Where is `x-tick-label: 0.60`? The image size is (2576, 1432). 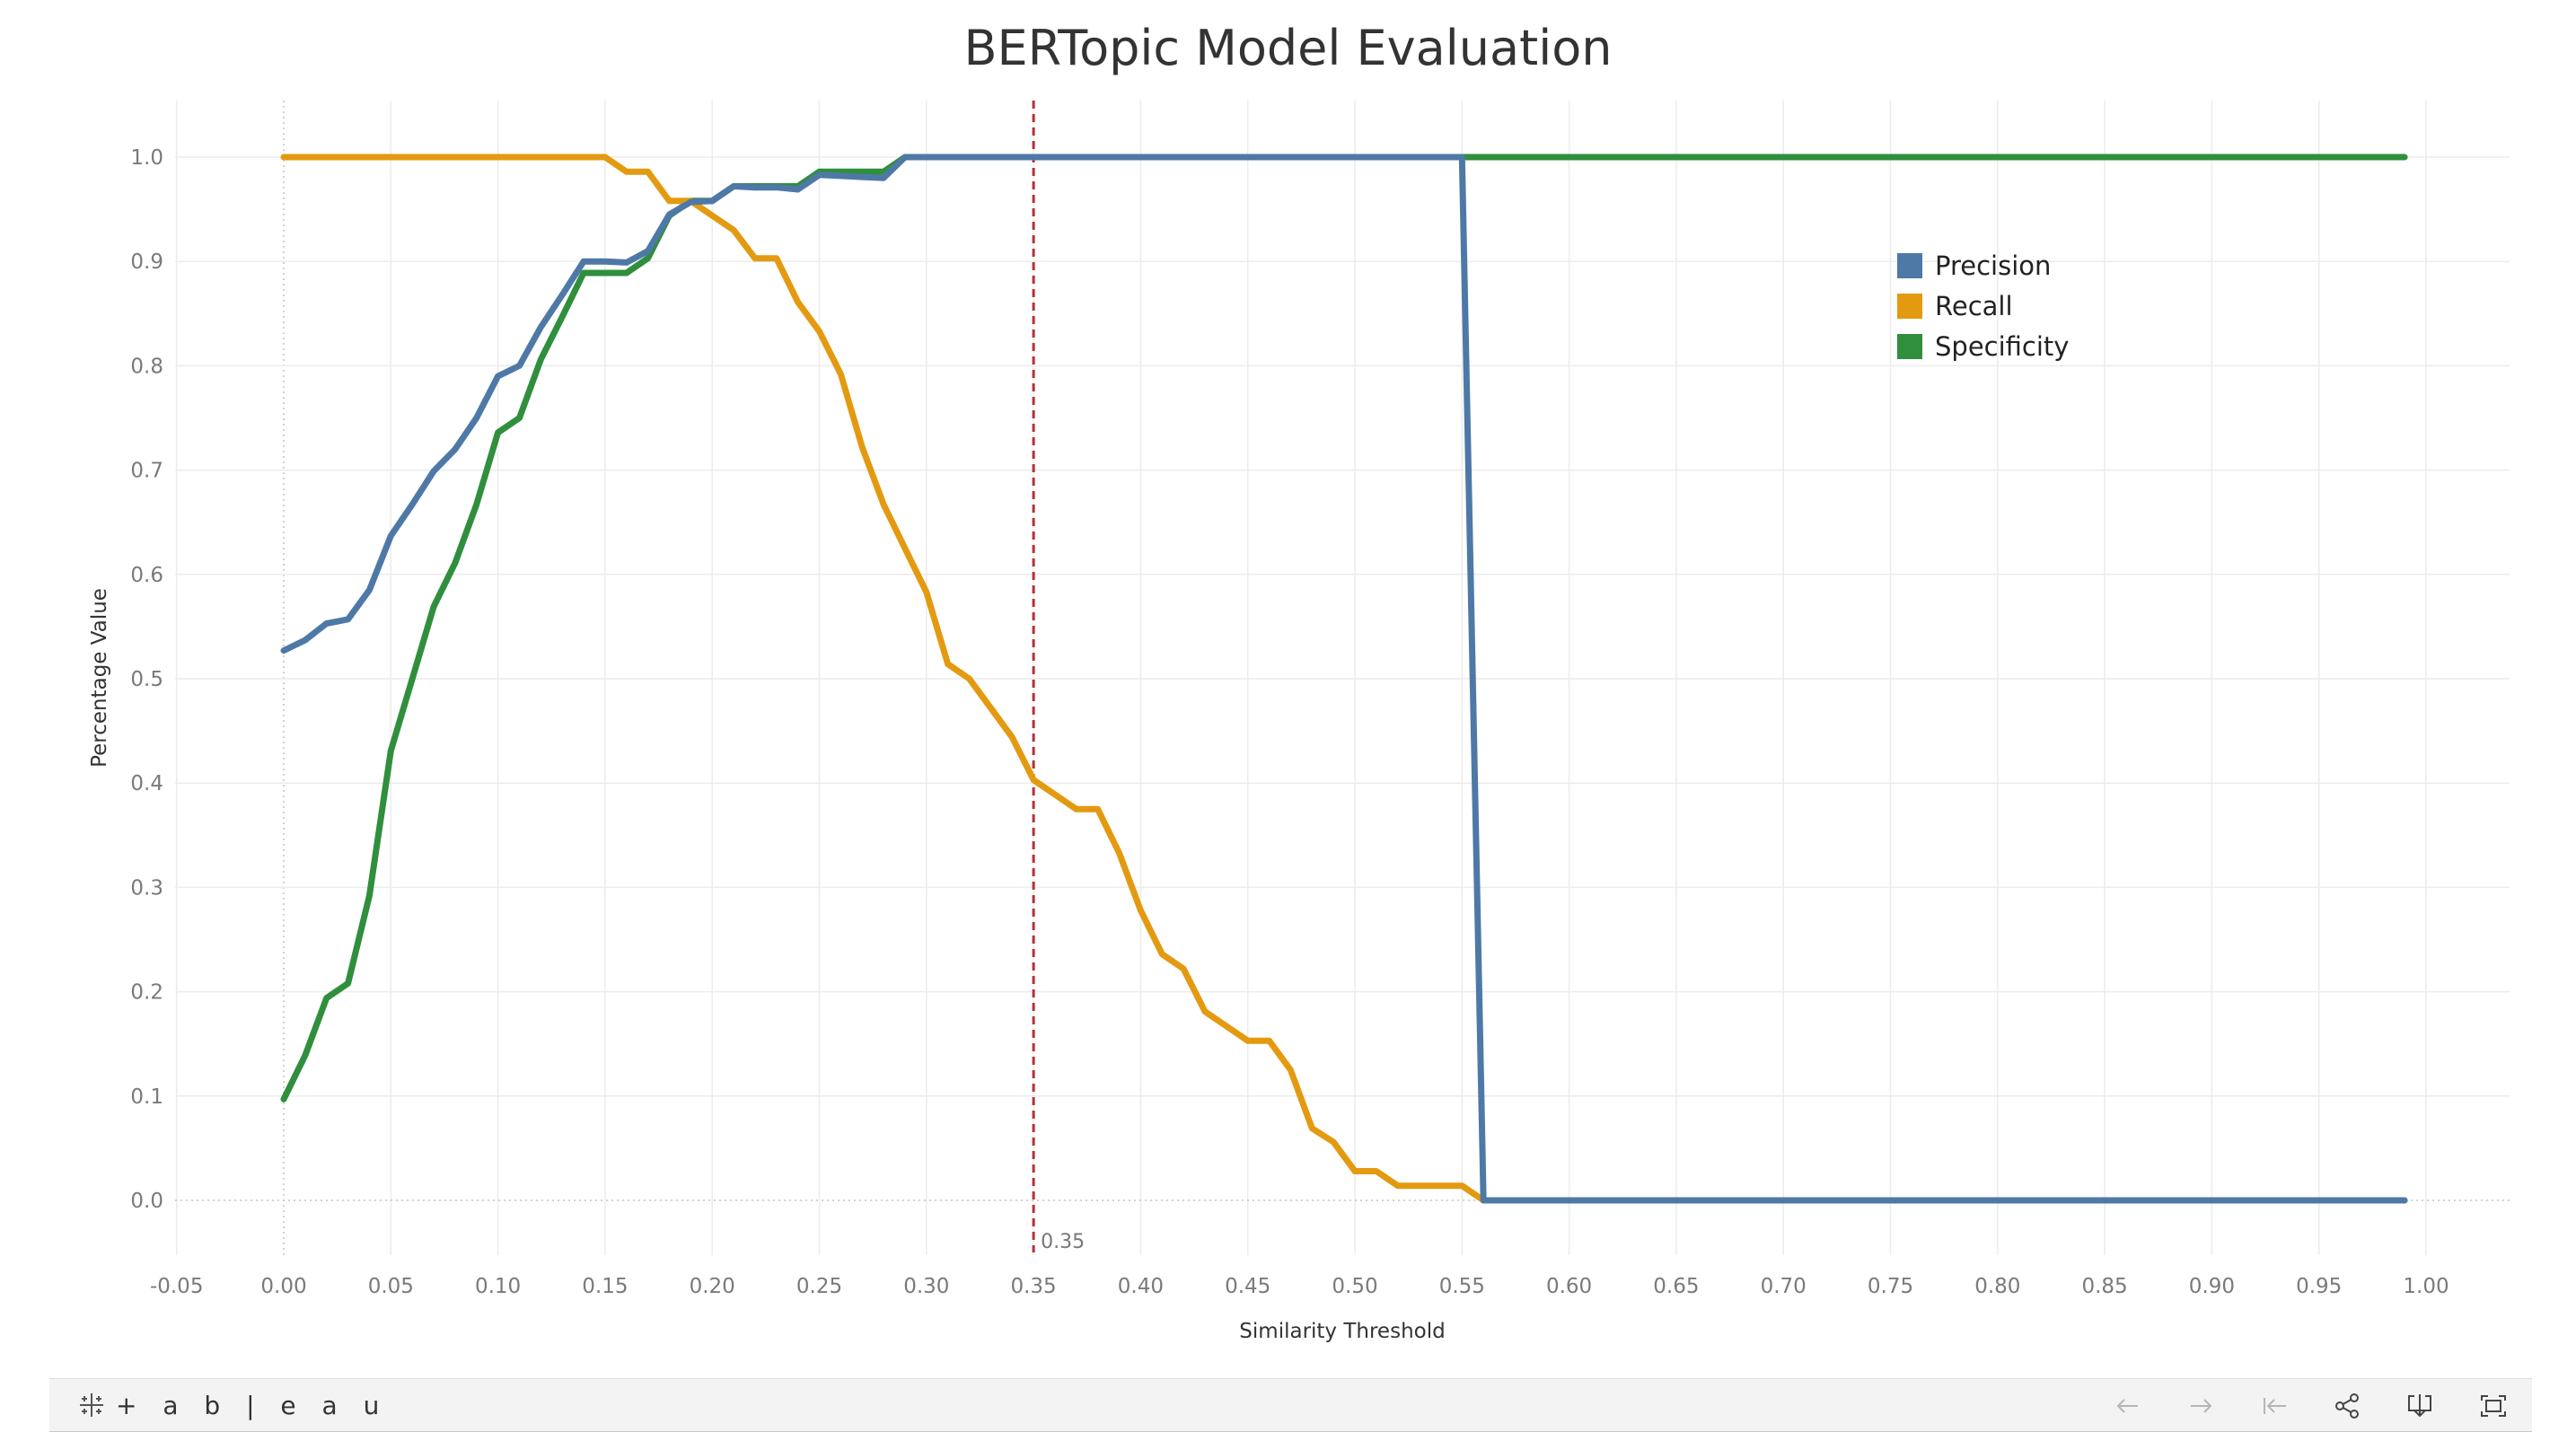 x-tick-label: 0.60 is located at coordinates (1569, 1286).